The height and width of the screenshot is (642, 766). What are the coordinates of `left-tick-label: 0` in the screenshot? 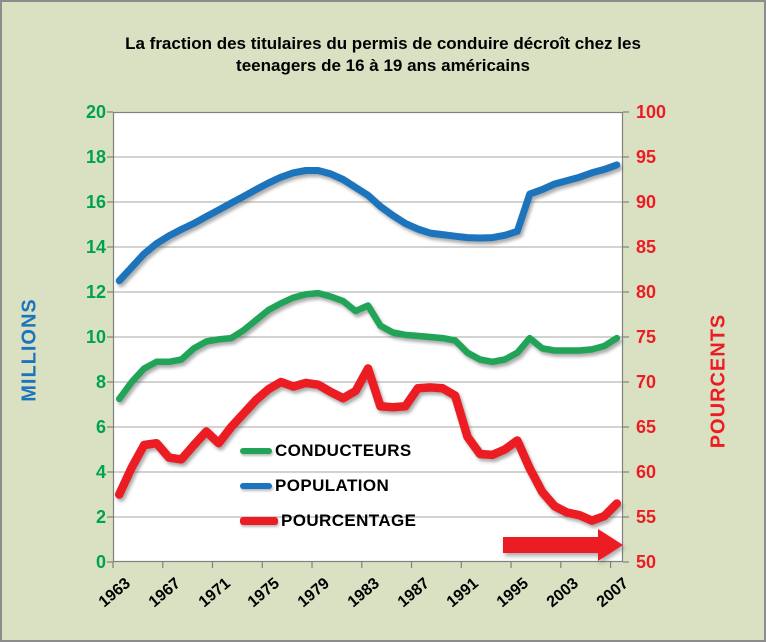 It's located at (100, 562).